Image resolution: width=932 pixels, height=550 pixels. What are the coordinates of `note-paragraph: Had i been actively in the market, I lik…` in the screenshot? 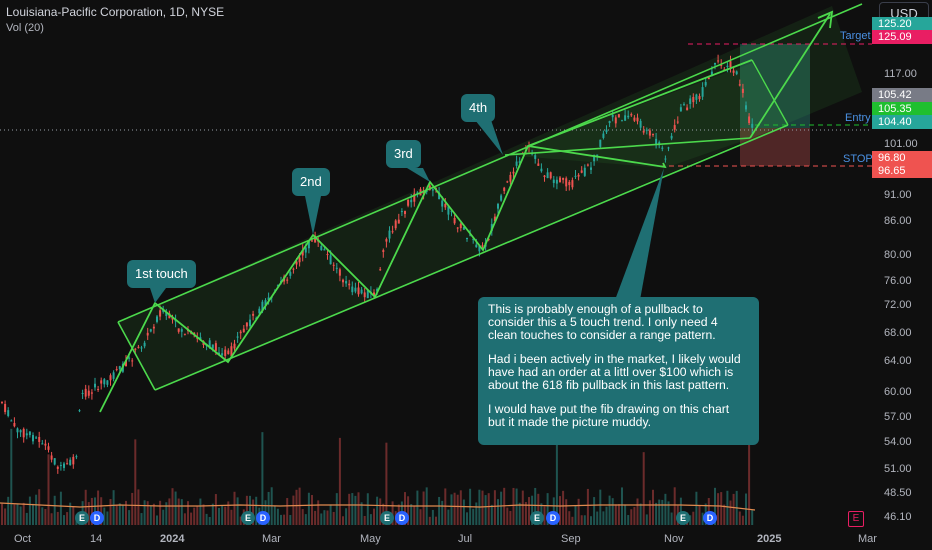 It's located at (614, 372).